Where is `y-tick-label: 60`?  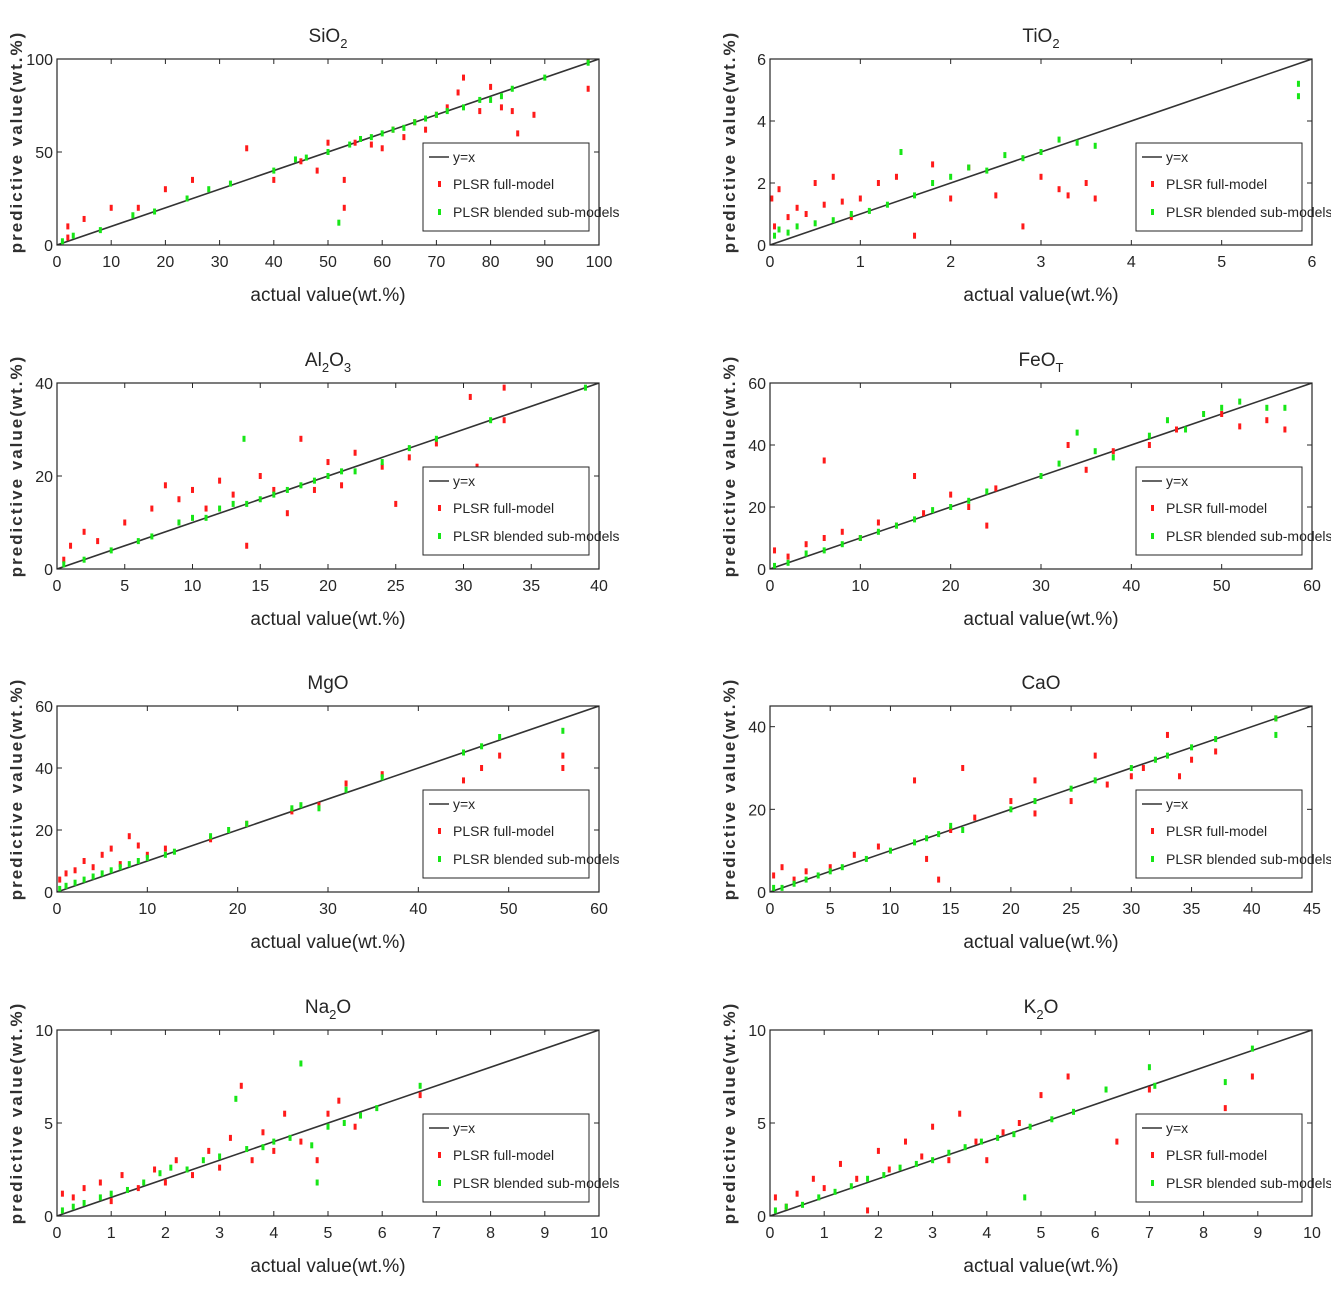 y-tick-label: 60 is located at coordinates (757, 384).